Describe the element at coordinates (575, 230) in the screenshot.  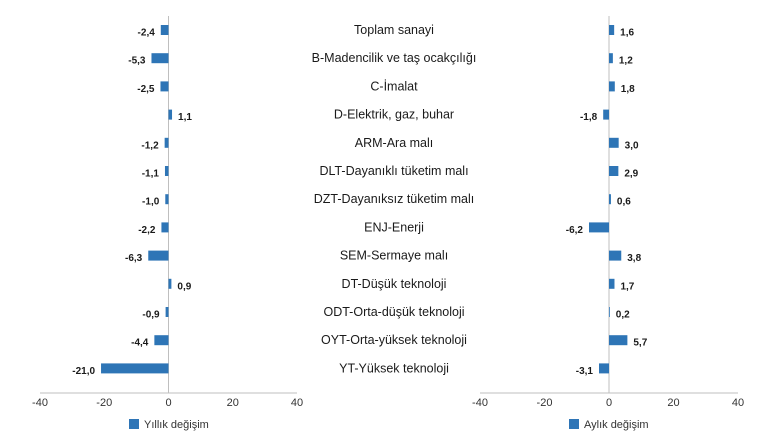
I see `aylik-data-label-7: -6,2` at that location.